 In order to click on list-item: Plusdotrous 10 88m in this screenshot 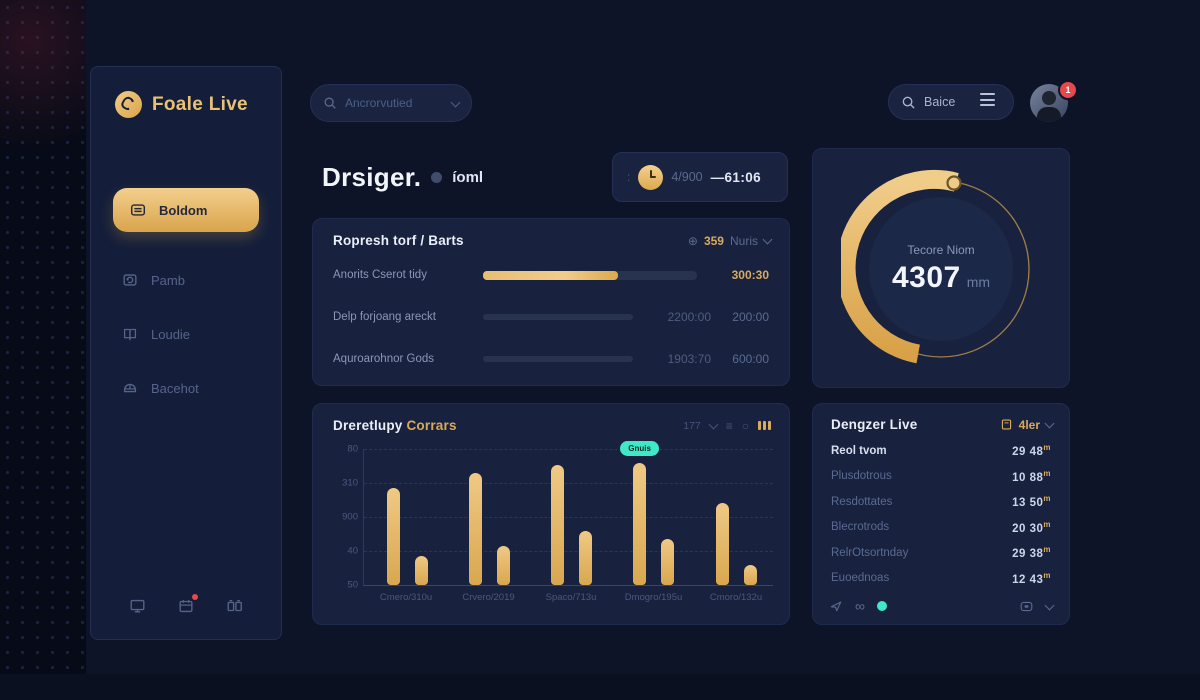, I will do `click(941, 477)`.